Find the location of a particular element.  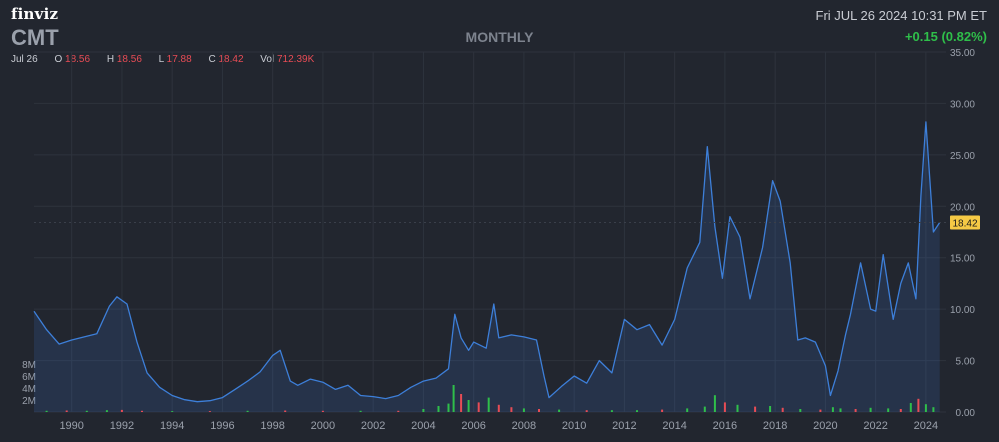

y-tick-label: 35.00 is located at coordinates (962, 53).